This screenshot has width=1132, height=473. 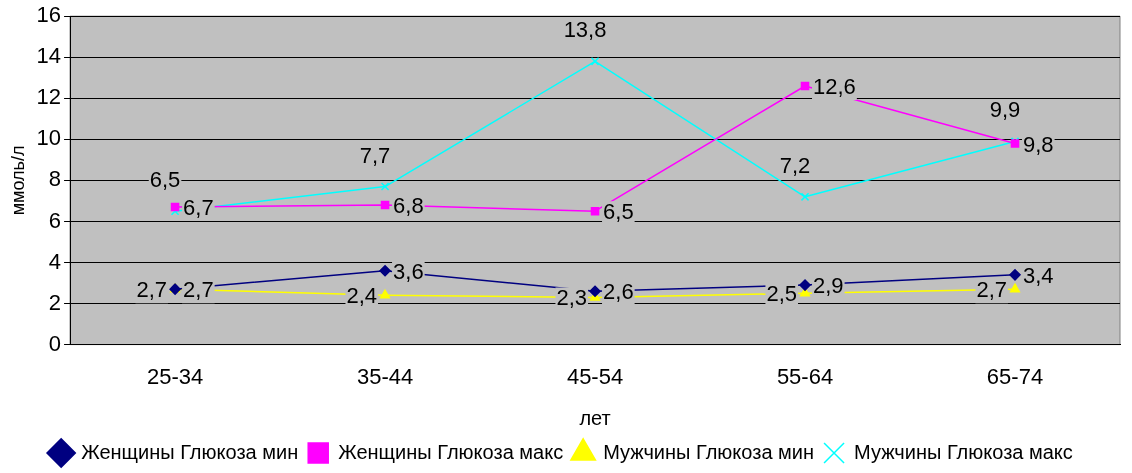 I want to click on y-tick-label: 14, so click(x=49, y=56).